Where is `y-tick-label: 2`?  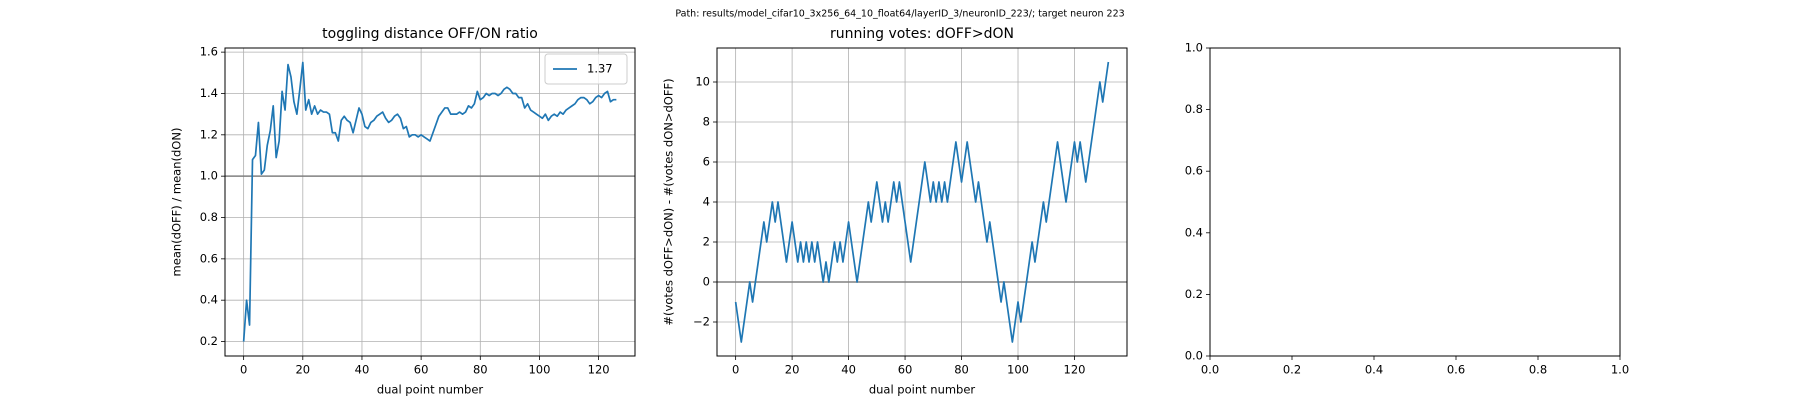 y-tick-label: 2 is located at coordinates (706, 242).